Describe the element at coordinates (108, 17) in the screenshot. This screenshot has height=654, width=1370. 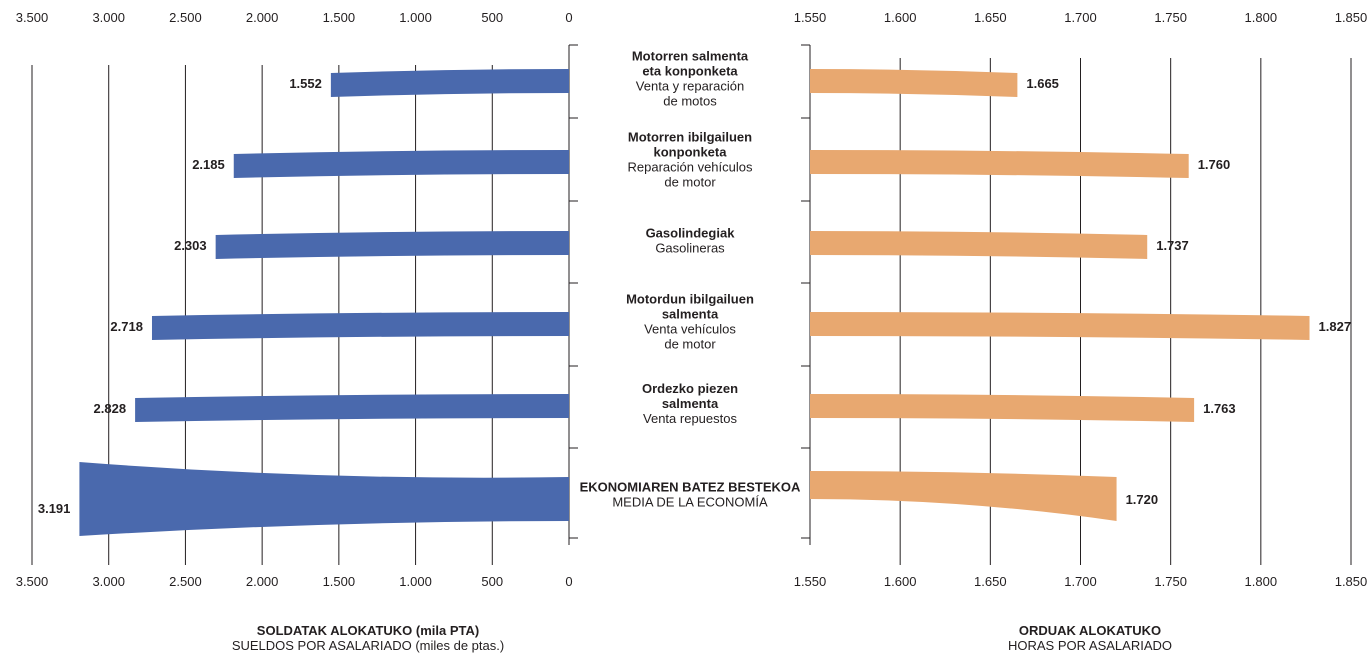
I see `wages-tick-label-top: 3.000` at that location.